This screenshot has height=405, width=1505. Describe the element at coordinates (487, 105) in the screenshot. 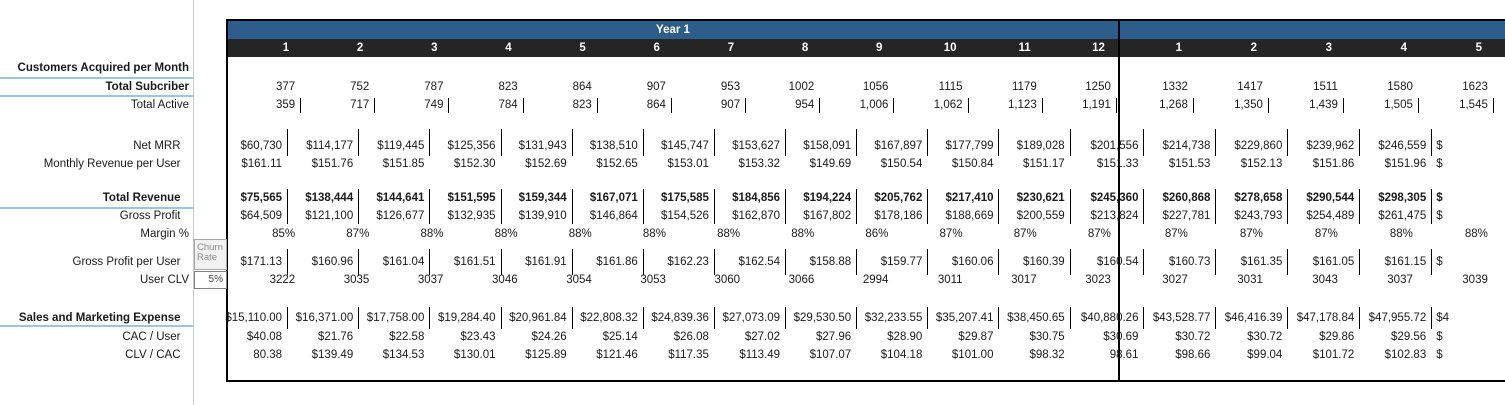

I see `cell-total_active: 784` at that location.